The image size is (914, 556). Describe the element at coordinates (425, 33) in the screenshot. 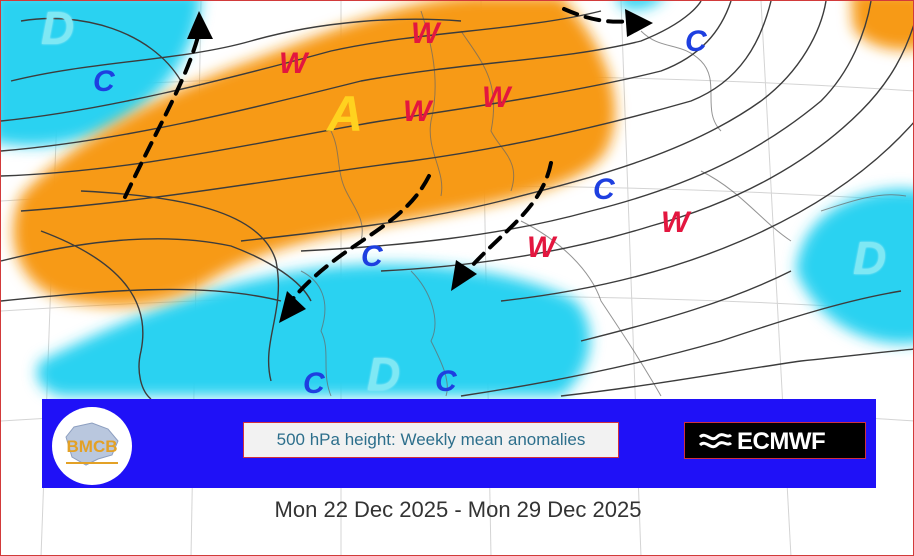

I see `label-w-norway-north: W` at that location.